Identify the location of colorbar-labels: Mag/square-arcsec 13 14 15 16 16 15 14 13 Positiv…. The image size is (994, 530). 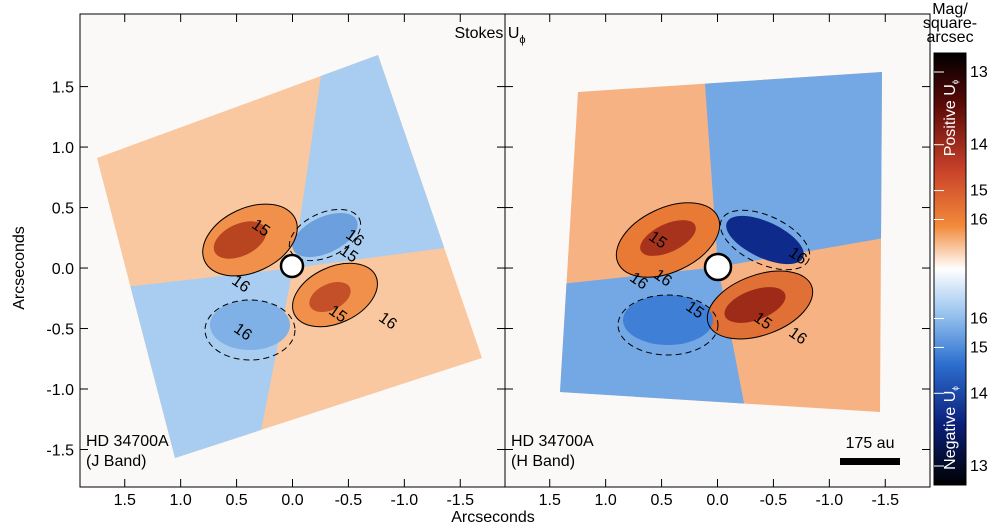
(955, 238).